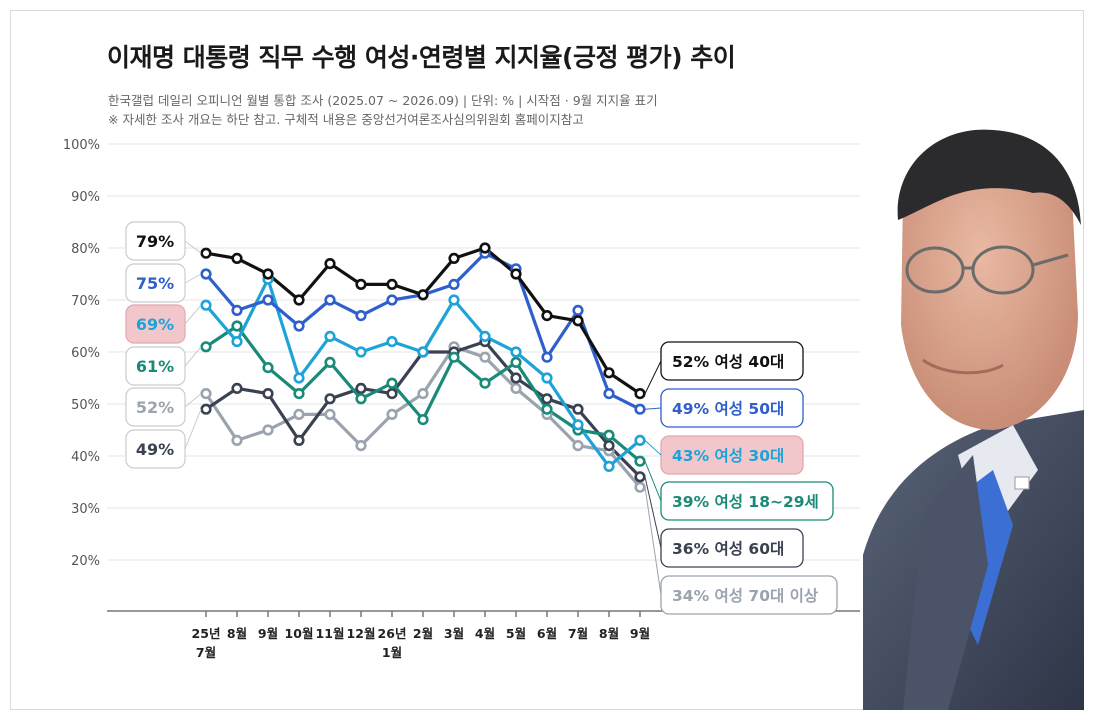 The height and width of the screenshot is (720, 1095). I want to click on x-tick-label: 8월, so click(609, 633).